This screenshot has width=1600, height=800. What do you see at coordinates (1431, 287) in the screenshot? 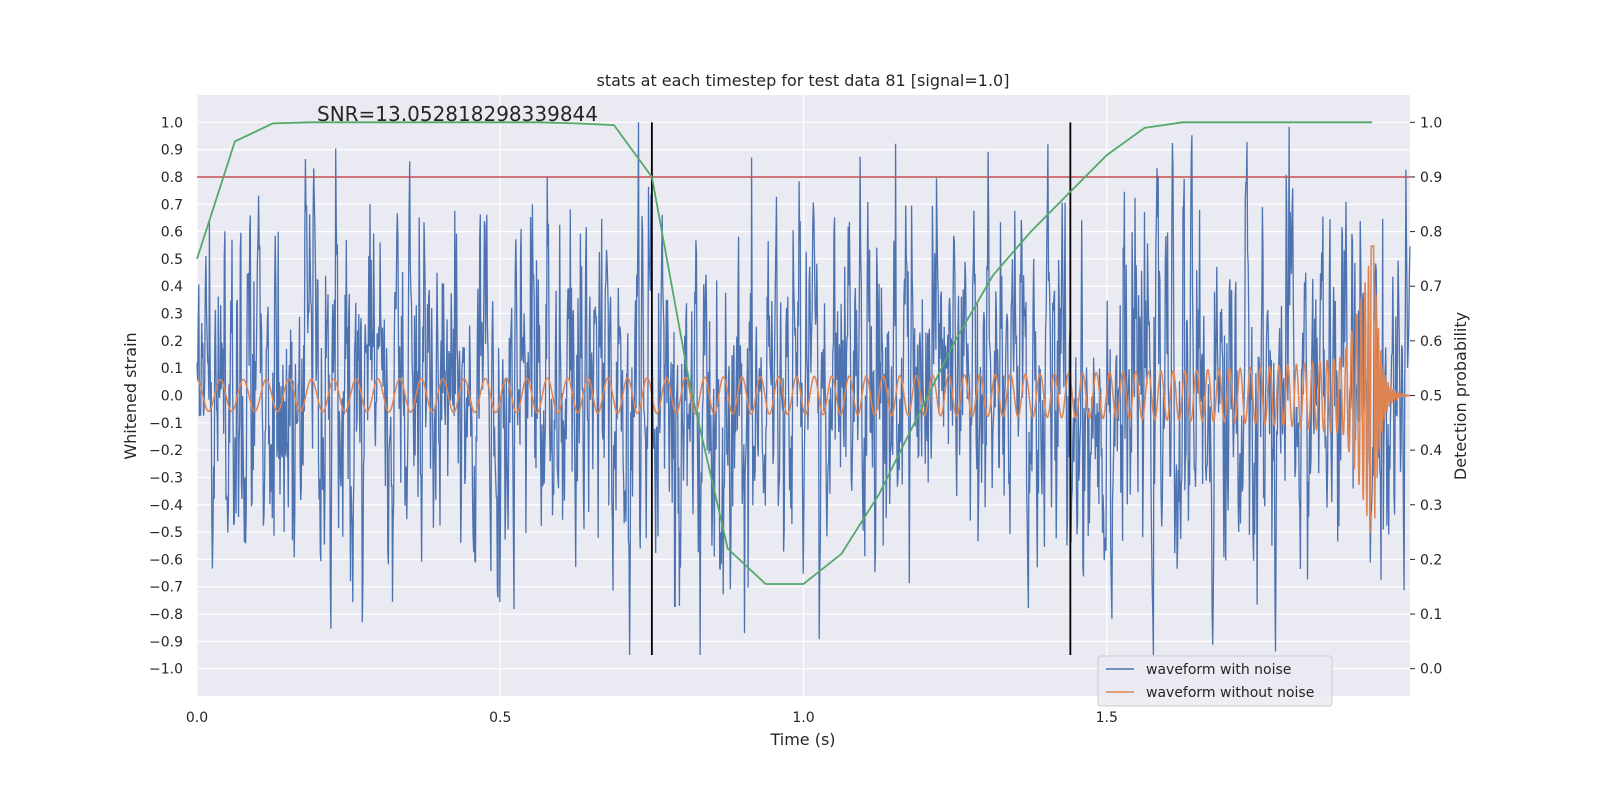
I see `y2-tick-label: 0.7` at bounding box center [1431, 287].